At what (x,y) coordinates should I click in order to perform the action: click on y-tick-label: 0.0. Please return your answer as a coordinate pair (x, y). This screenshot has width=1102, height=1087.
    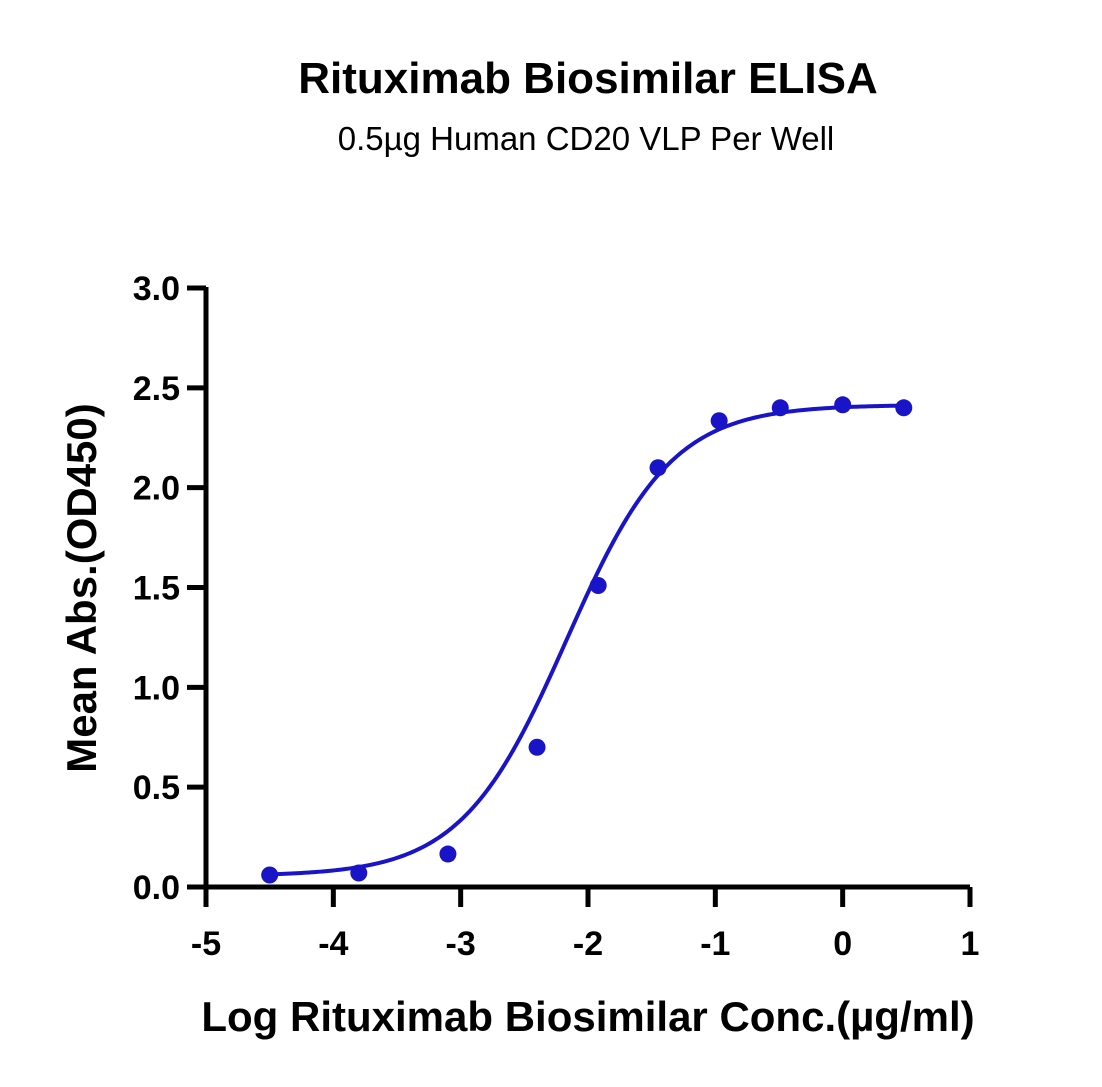
    Looking at the image, I should click on (156, 888).